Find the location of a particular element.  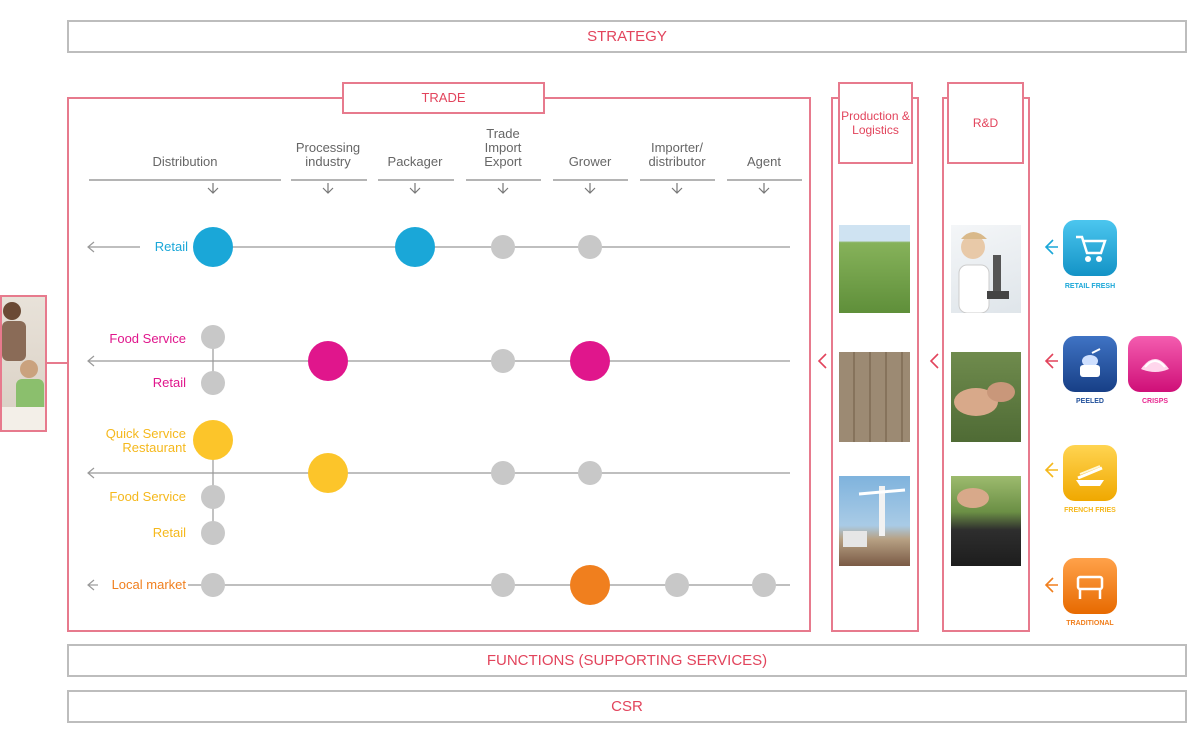

csr-bar: CSR is located at coordinates (627, 706).